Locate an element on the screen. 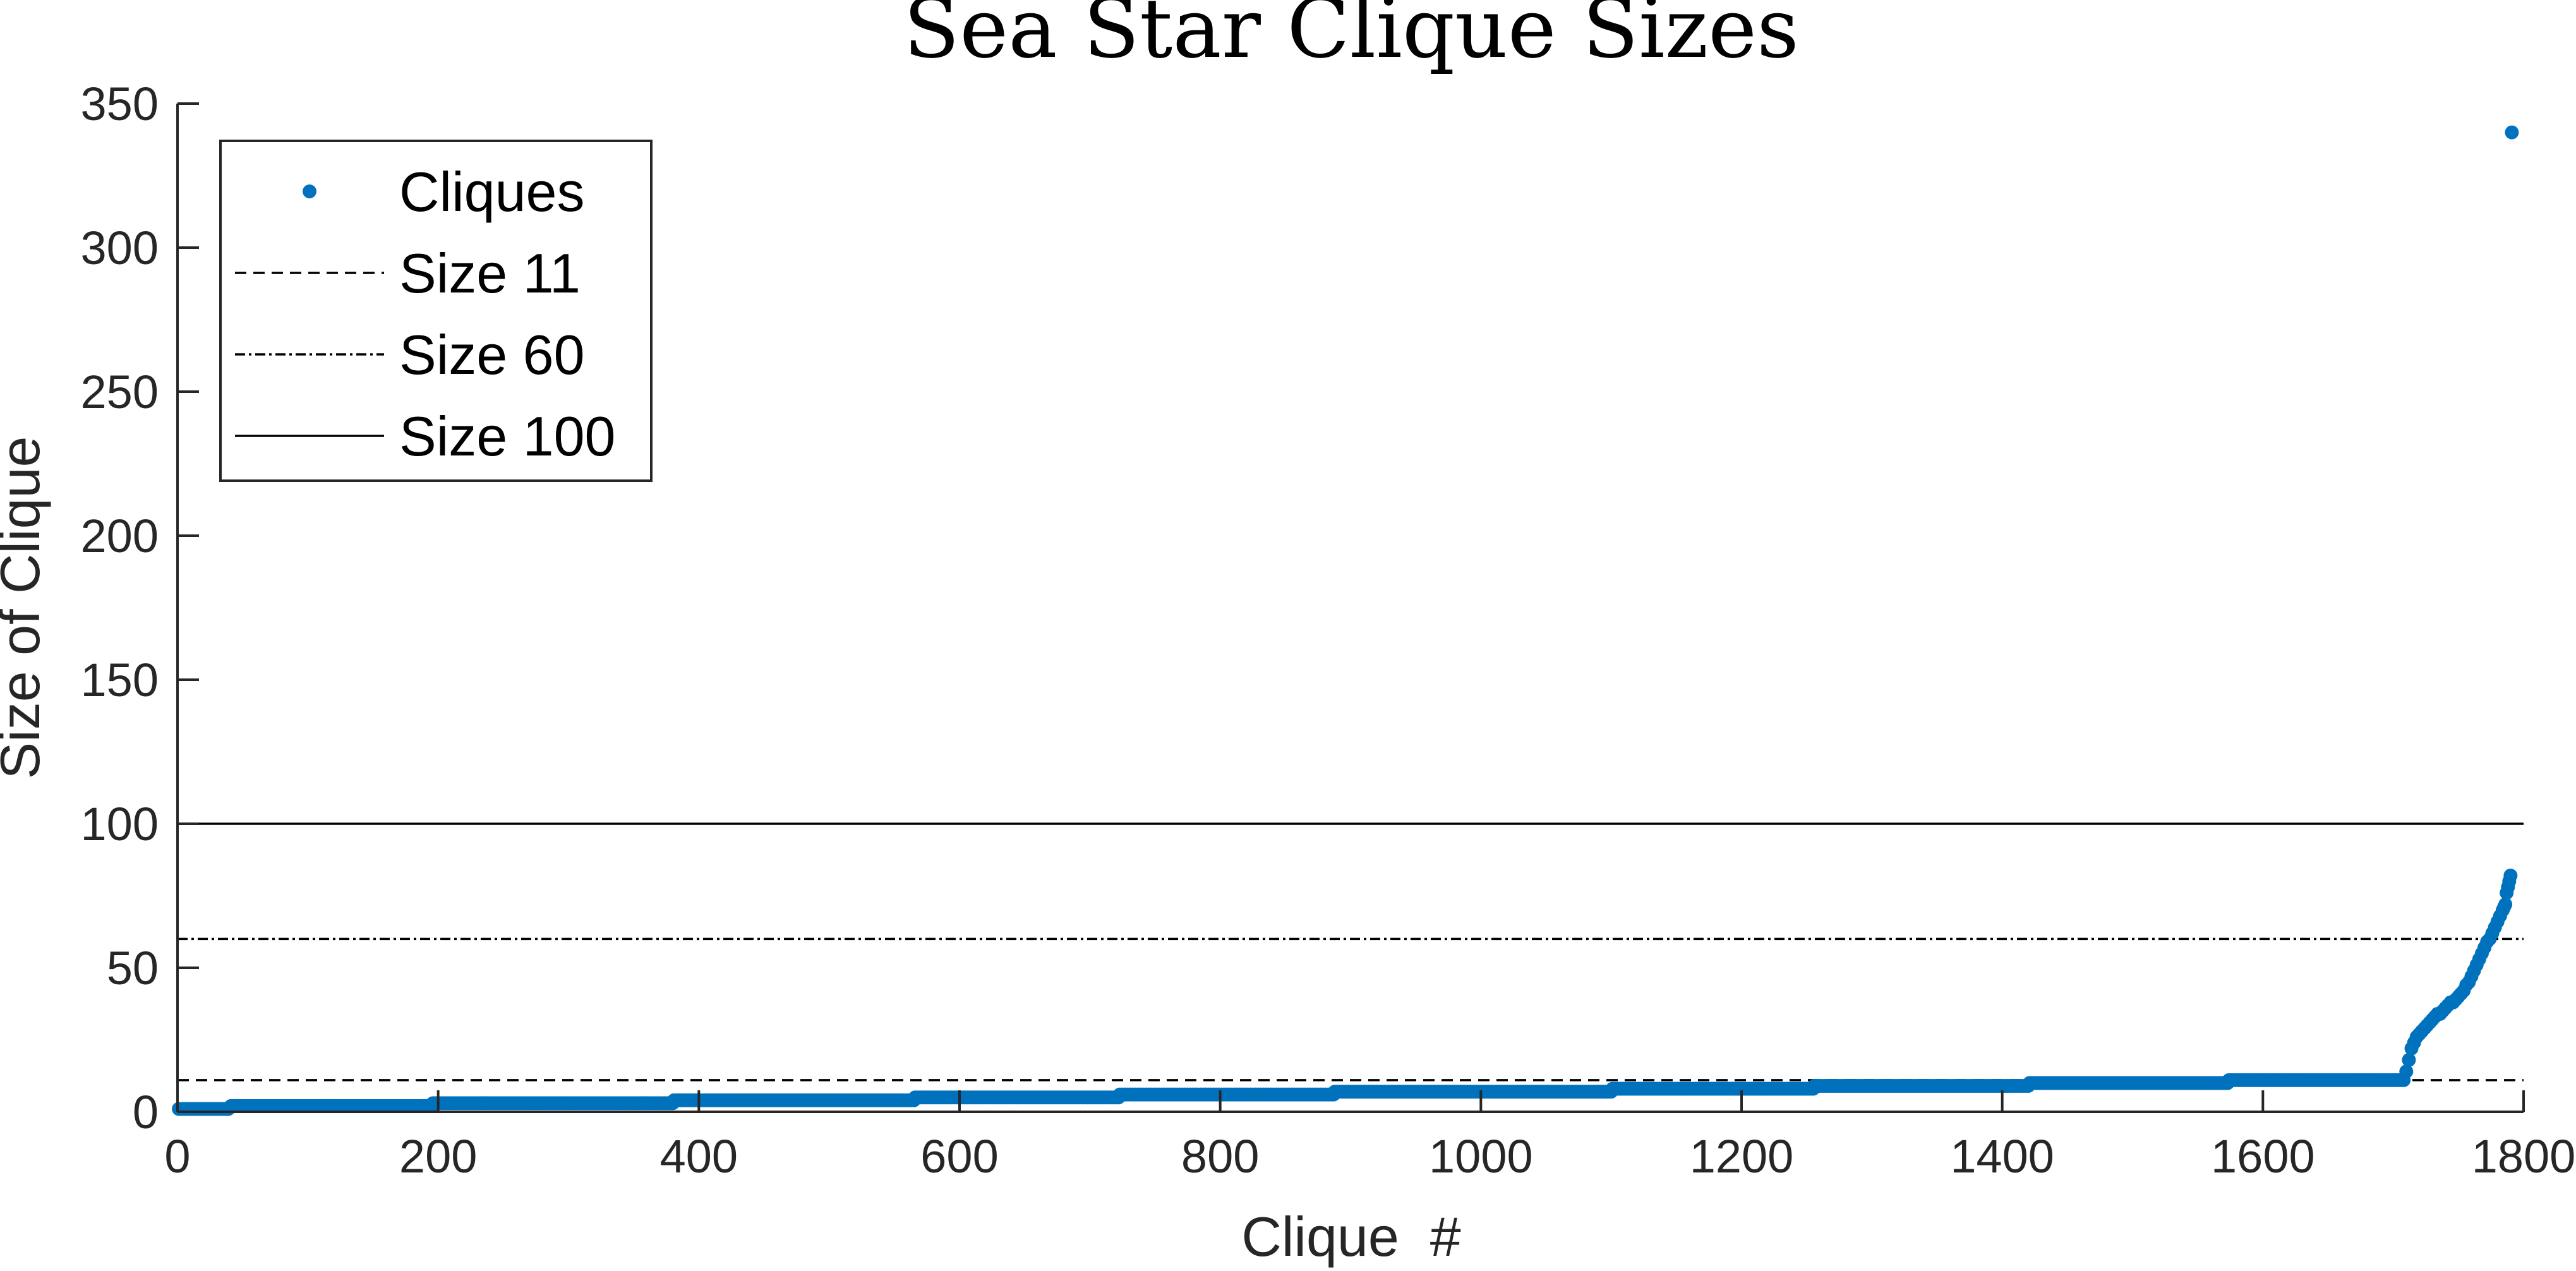 The image size is (2576, 1271). chart-title: Sea Star Clique Sizes is located at coordinates (1351, 38).